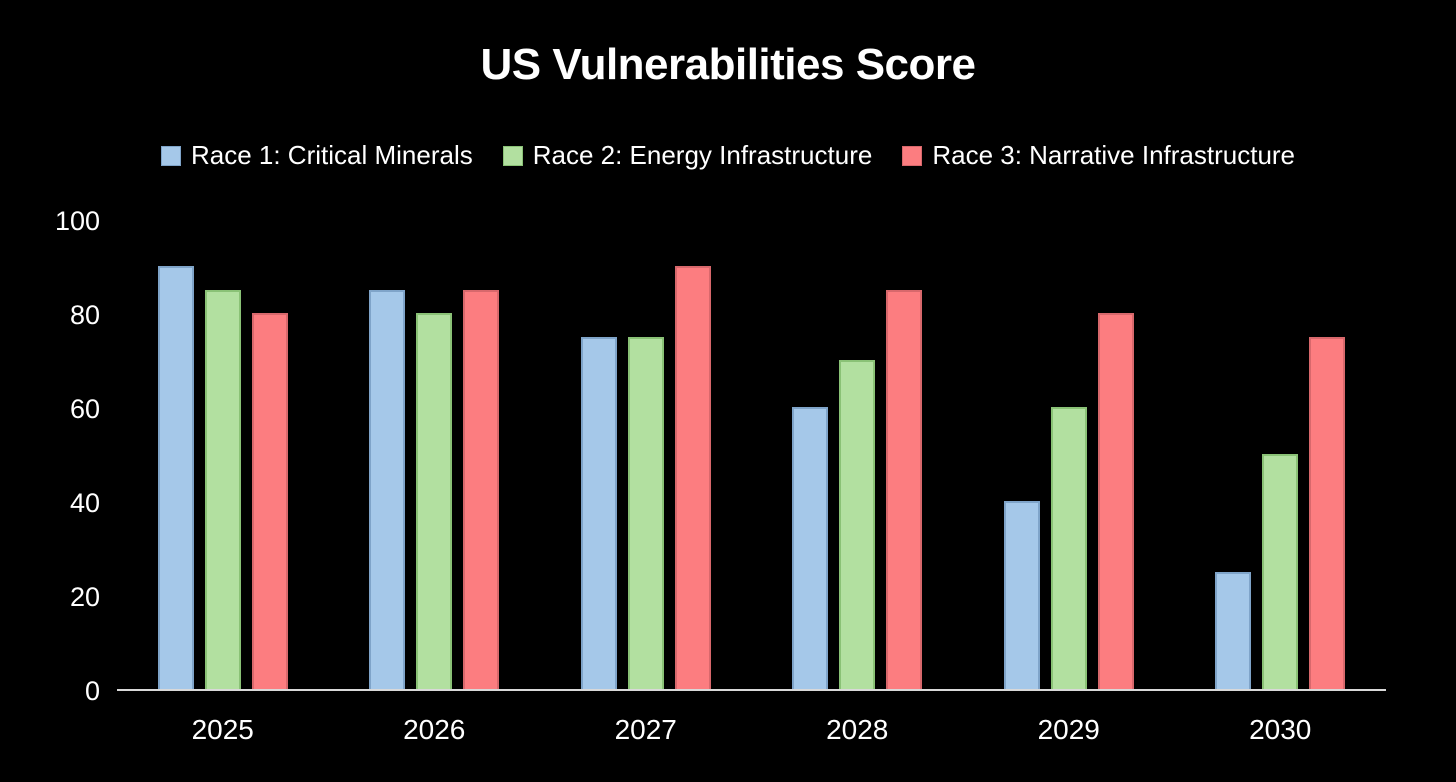  Describe the element at coordinates (84, 597) in the screenshot. I see `y-tick-label: 20` at that location.